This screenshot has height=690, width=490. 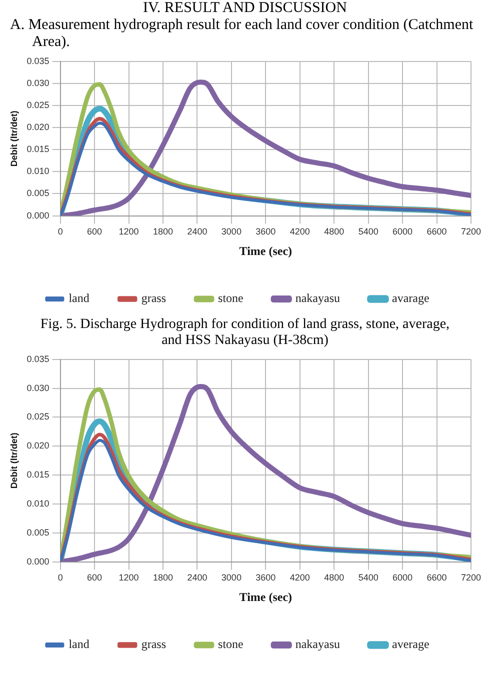 I want to click on caption: Fig. 5. Discharge Hydrograph for condition of land grass, stone, average, and HSS Nakayasu (H-38cm), so click(x=245, y=333).